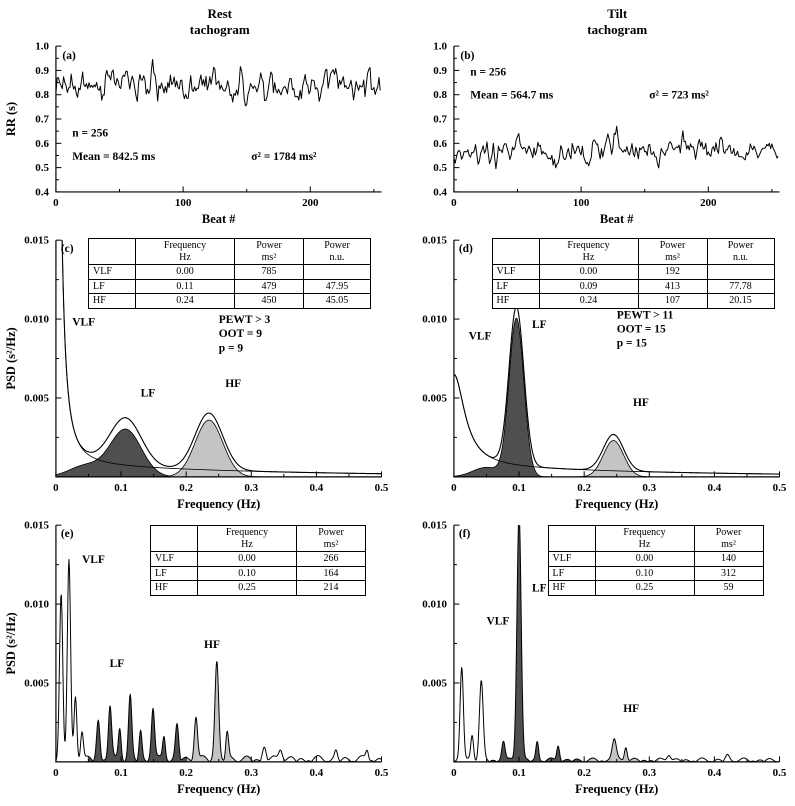  I want to click on annotation: p = 15, so click(631, 344).